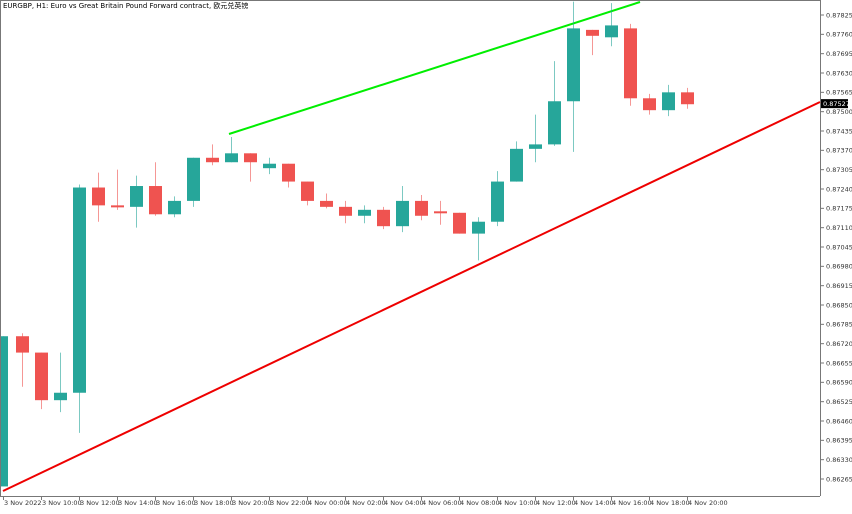 This screenshot has width=852, height=514. What do you see at coordinates (839, 441) in the screenshot?
I see `y-tick-label: 0.86395` at bounding box center [839, 441].